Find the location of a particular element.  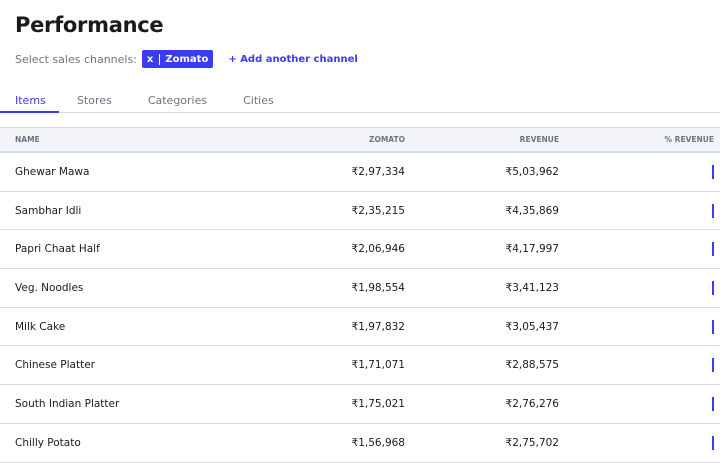

revenue-value: ₹2,75,702 is located at coordinates (532, 442).